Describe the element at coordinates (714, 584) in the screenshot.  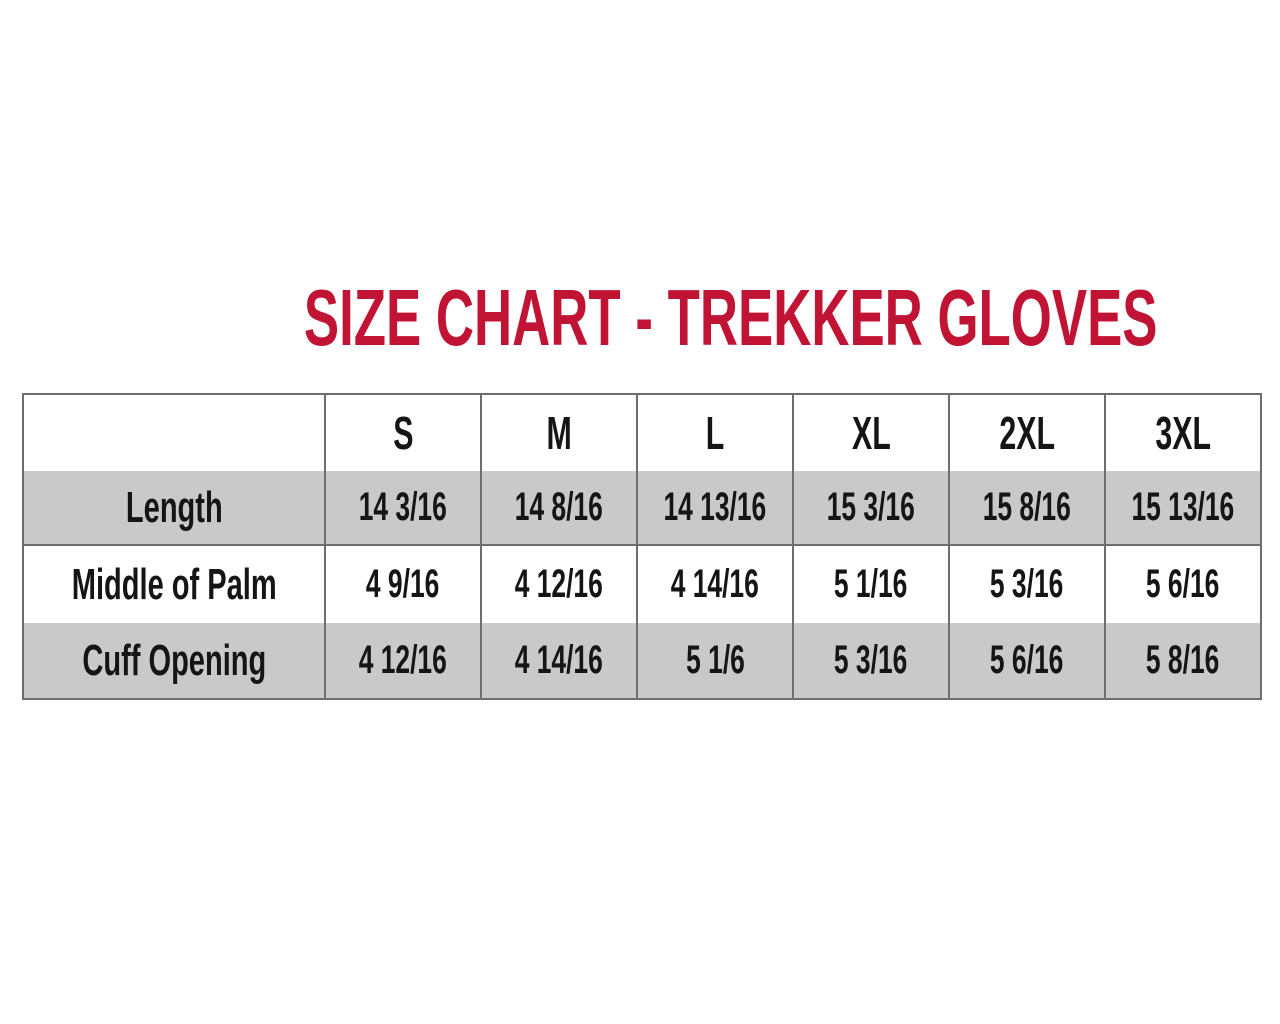
I see `cell-palm-l: 4 14/16` at that location.